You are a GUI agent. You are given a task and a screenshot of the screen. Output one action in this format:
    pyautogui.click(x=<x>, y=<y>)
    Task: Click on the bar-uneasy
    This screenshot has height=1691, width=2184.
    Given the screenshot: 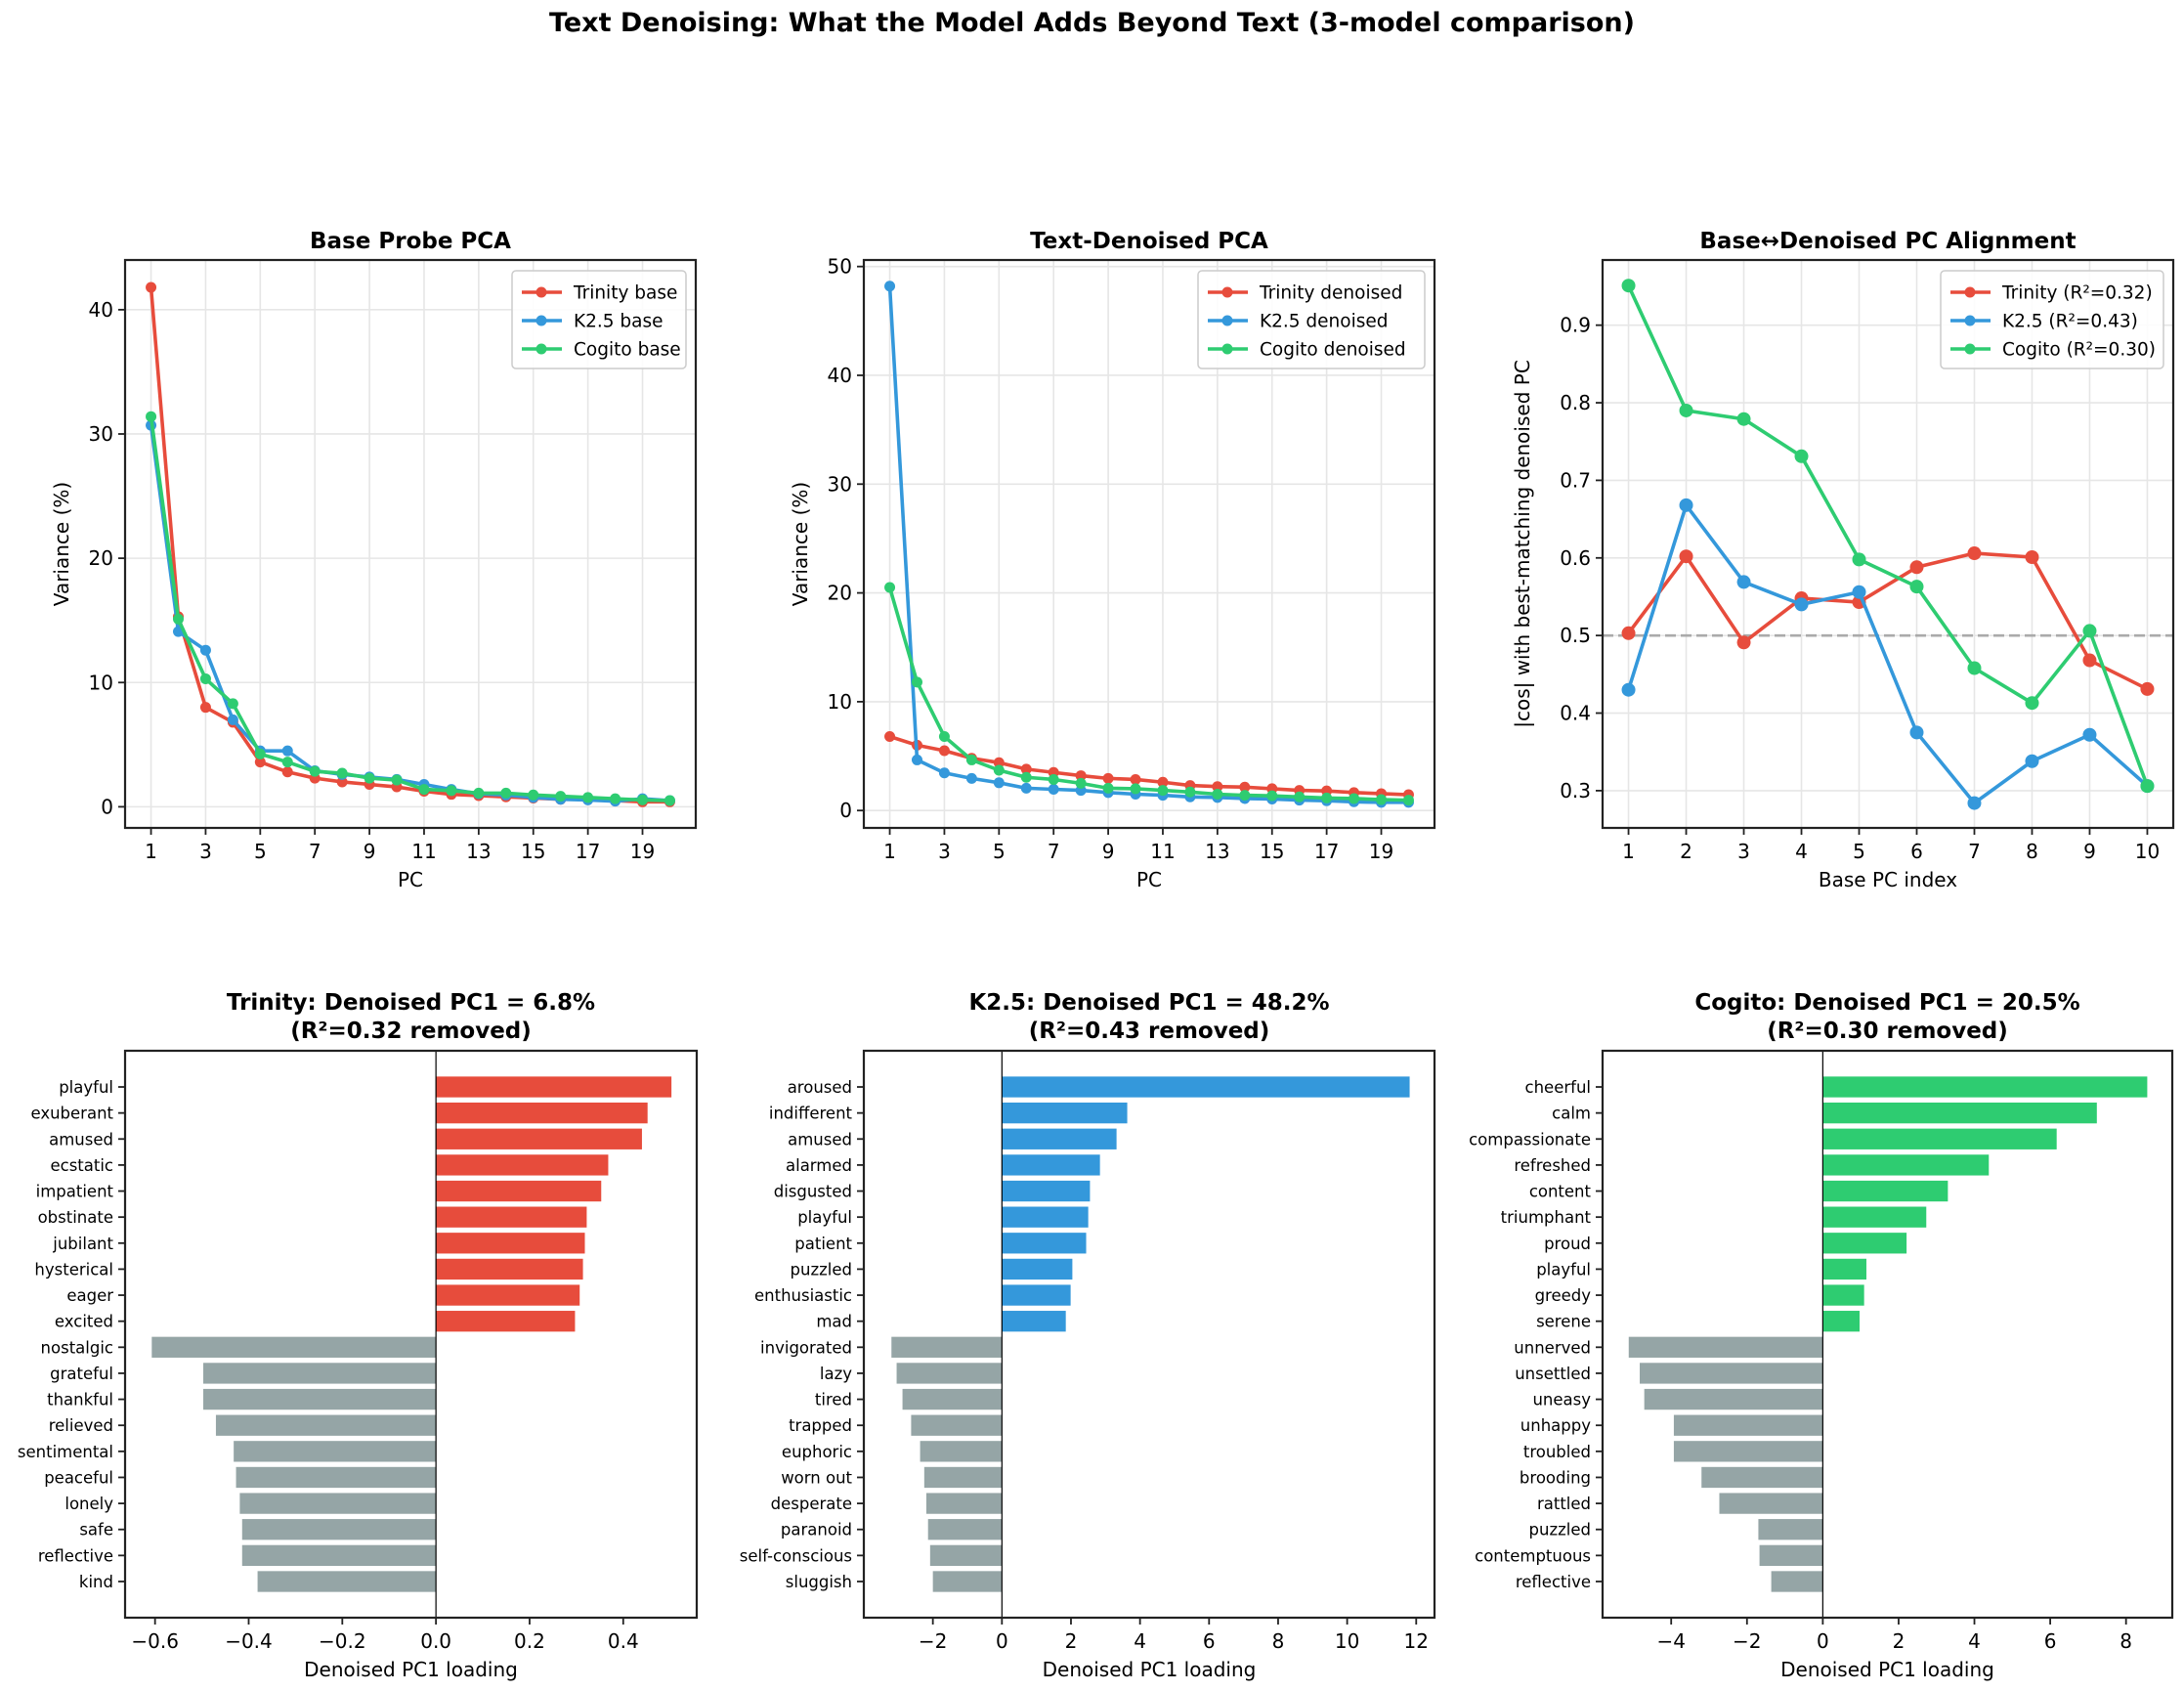 What is the action you would take?
    pyautogui.click(x=1733, y=1399)
    